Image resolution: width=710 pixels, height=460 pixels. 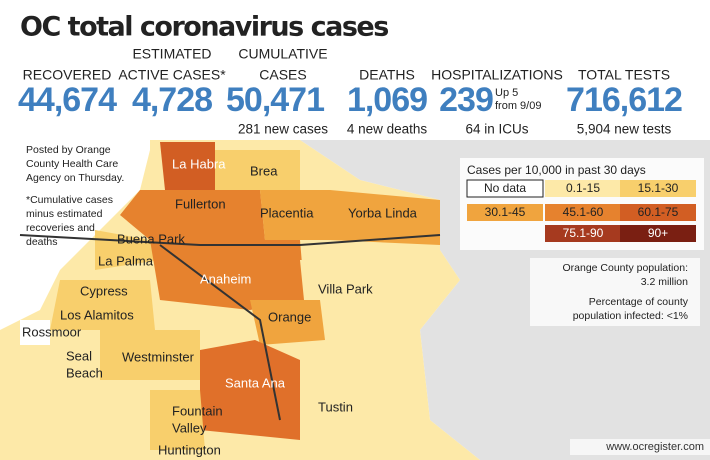 I want to click on legend-label: 30.1-45, so click(x=505, y=212).